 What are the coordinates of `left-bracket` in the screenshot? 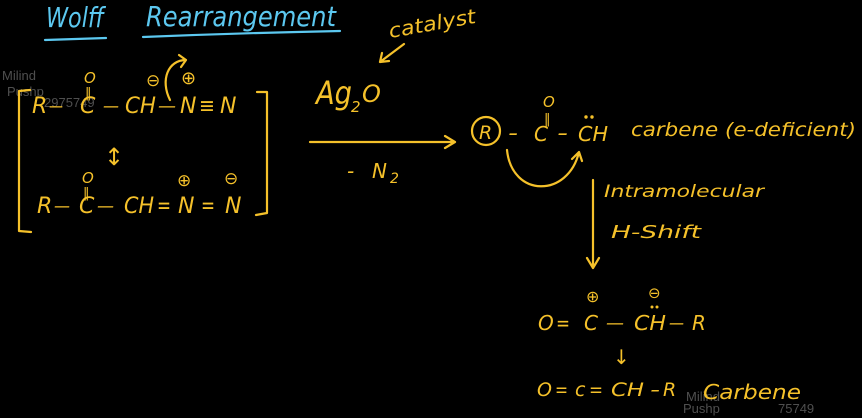 It's located at (25, 161).